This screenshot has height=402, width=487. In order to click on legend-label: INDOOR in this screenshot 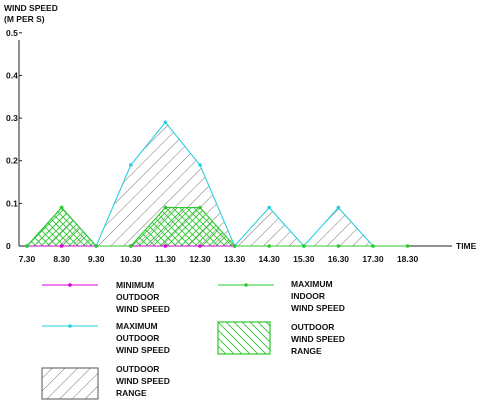, I will do `click(308, 296)`.